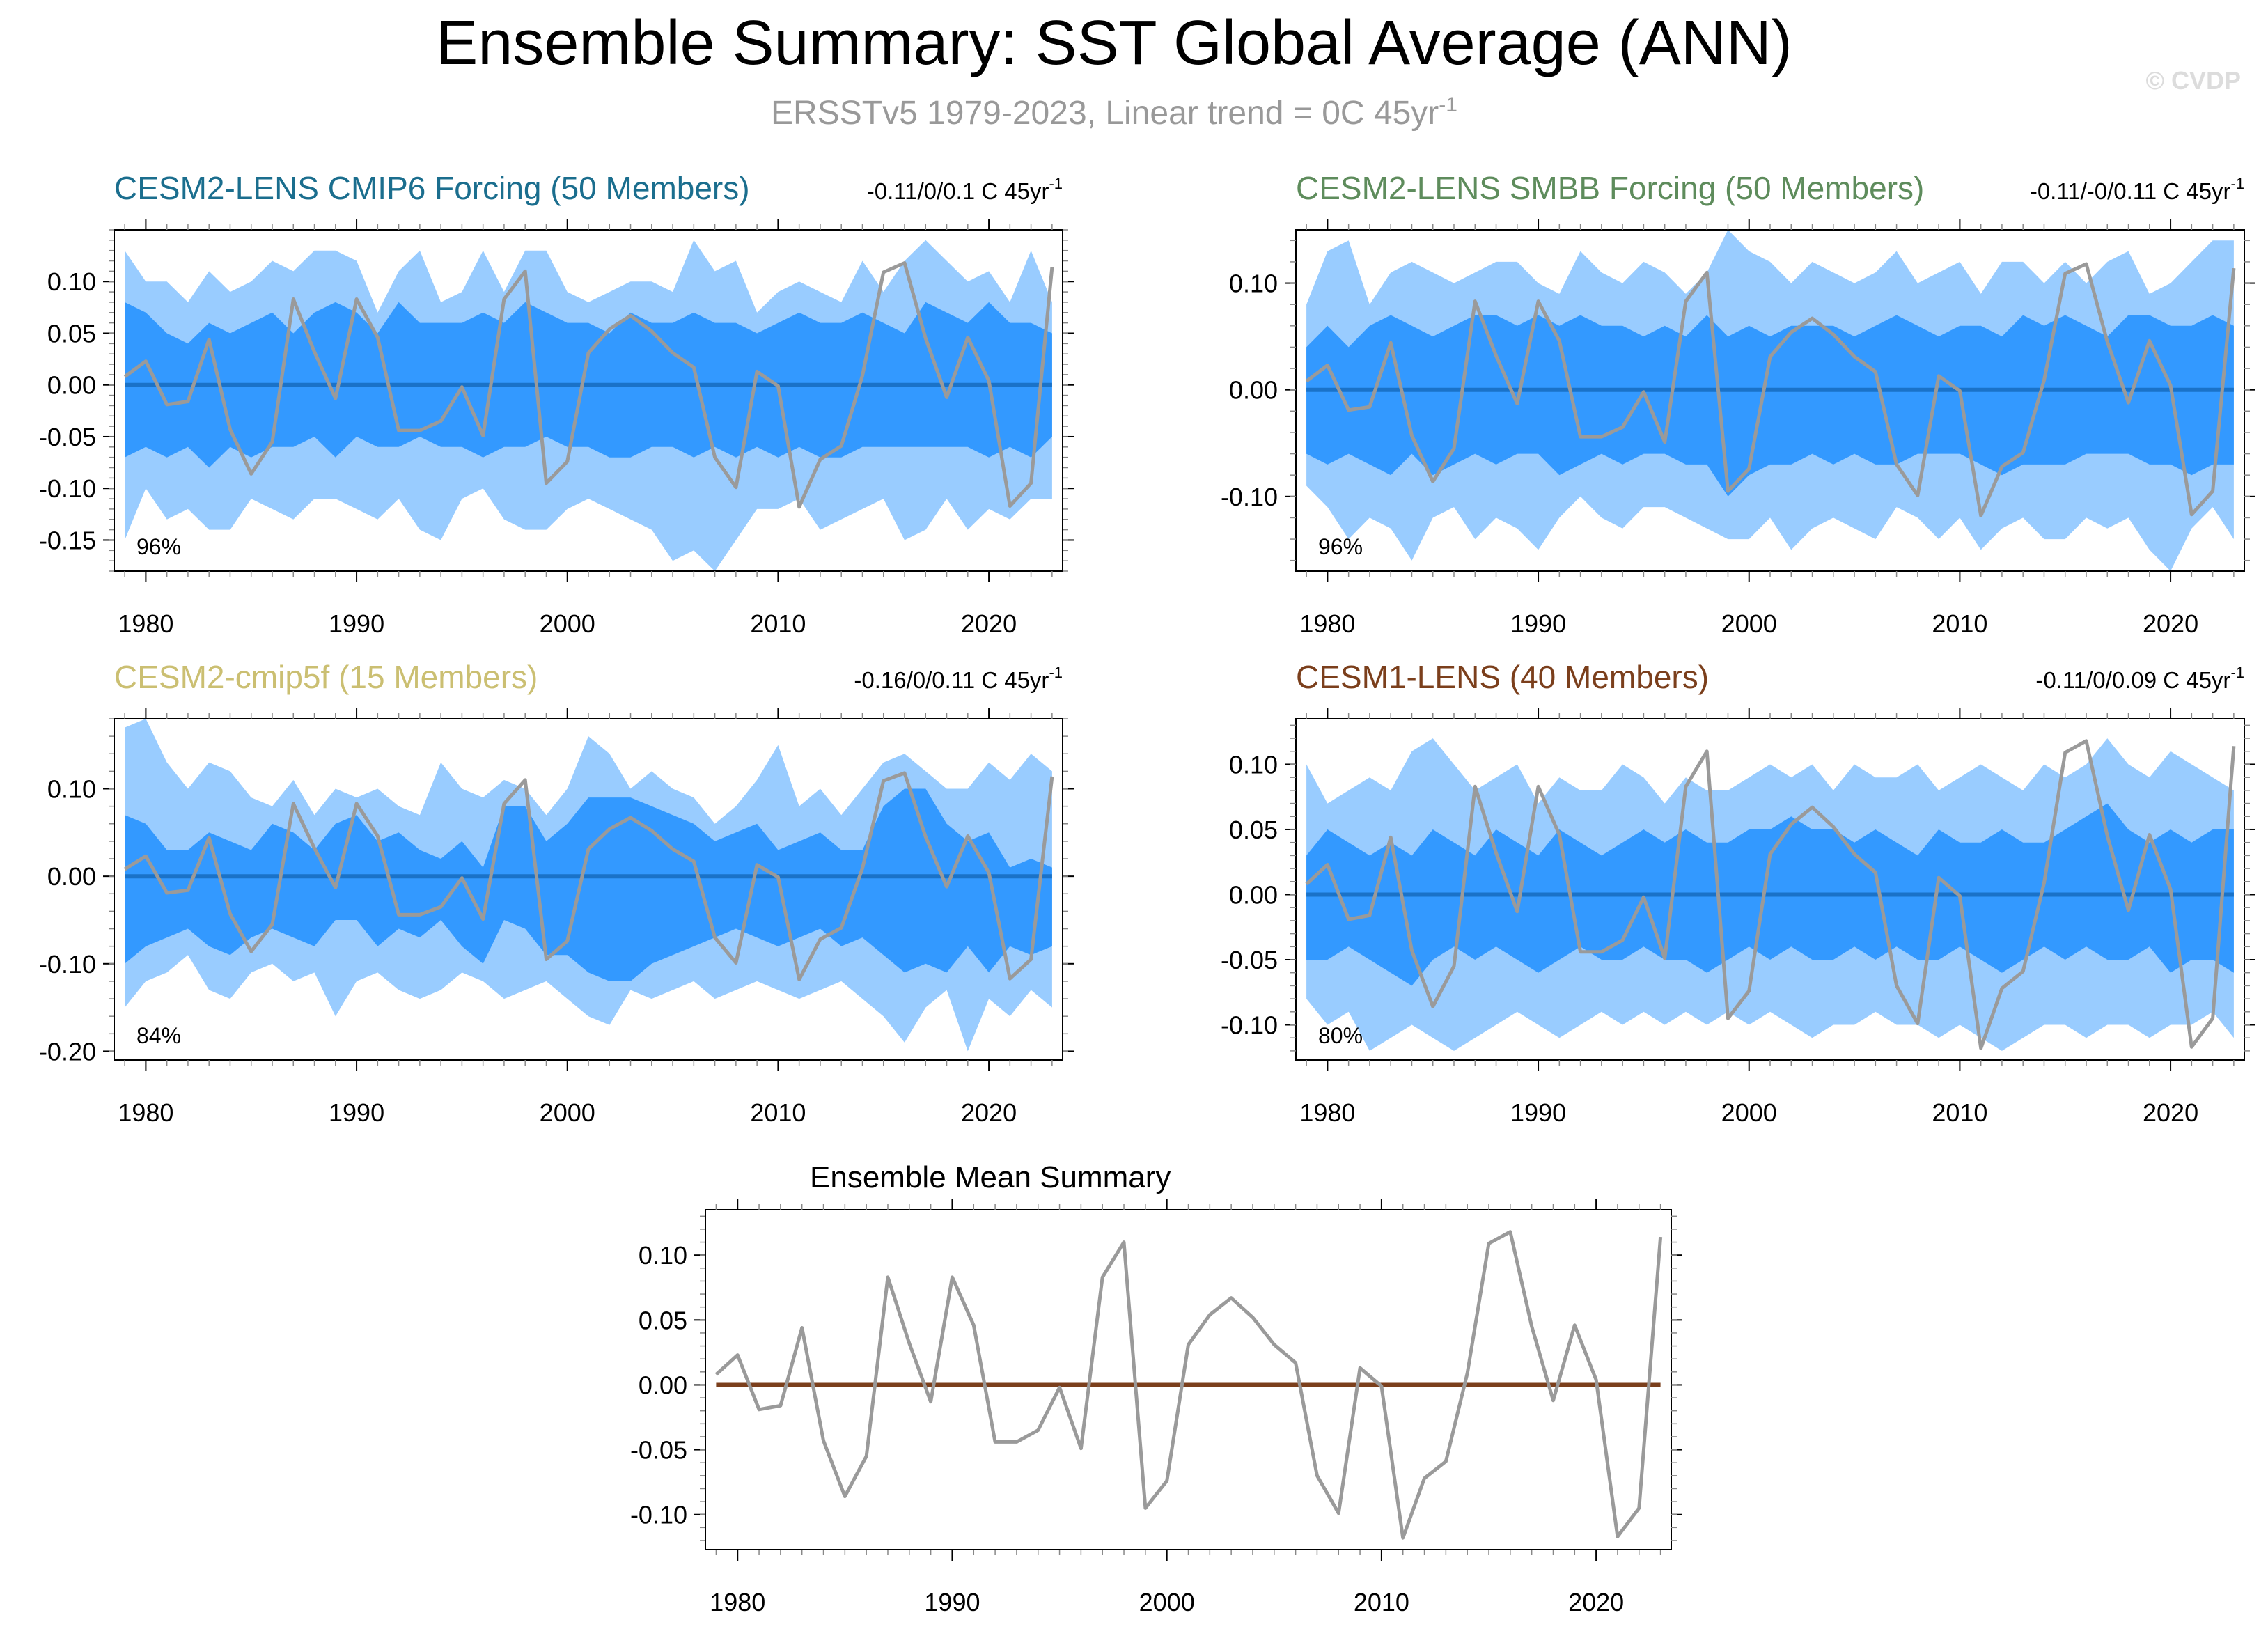 This screenshot has height=1629, width=2268. I want to click on trend-range-label: -0.16/0/0.11 C 45yr-1, so click(958, 679).